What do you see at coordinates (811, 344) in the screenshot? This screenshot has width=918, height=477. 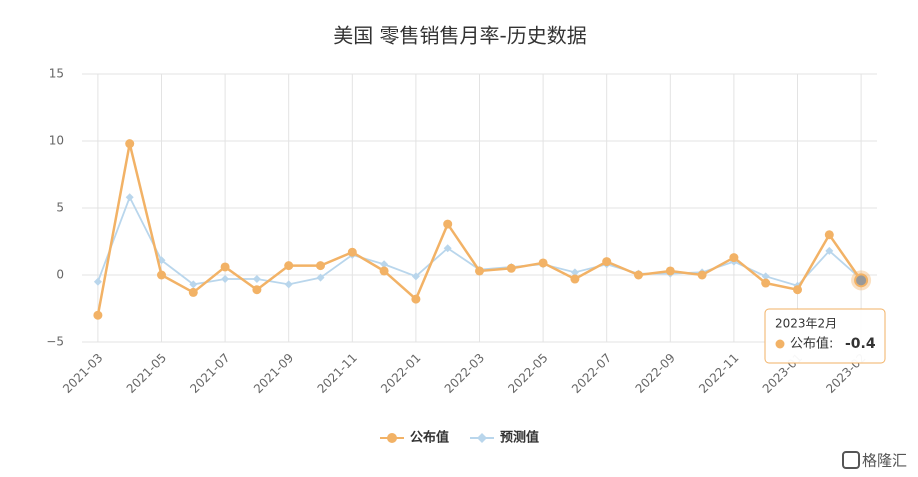 I see `tooltip-label: 公布值:` at bounding box center [811, 344].